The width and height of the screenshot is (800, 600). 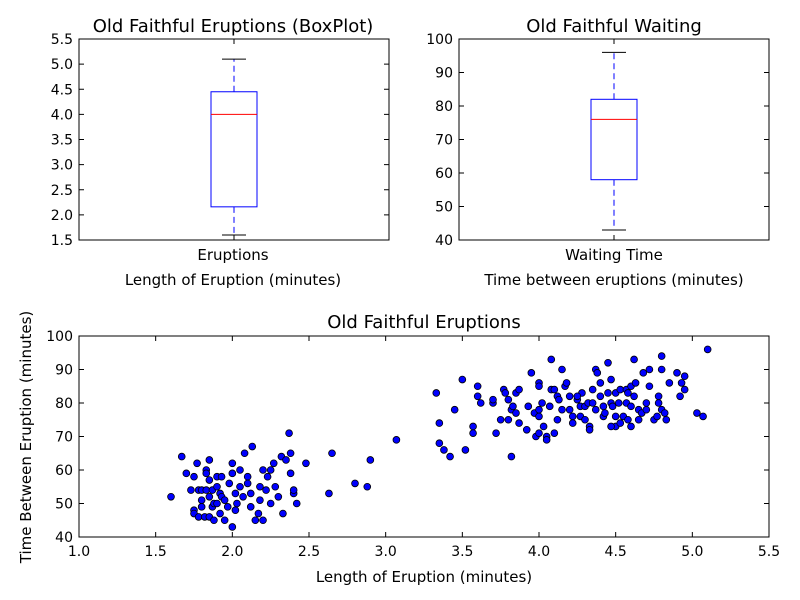 I want to click on eruptions-category-label: Eruptions, so click(x=232, y=255).